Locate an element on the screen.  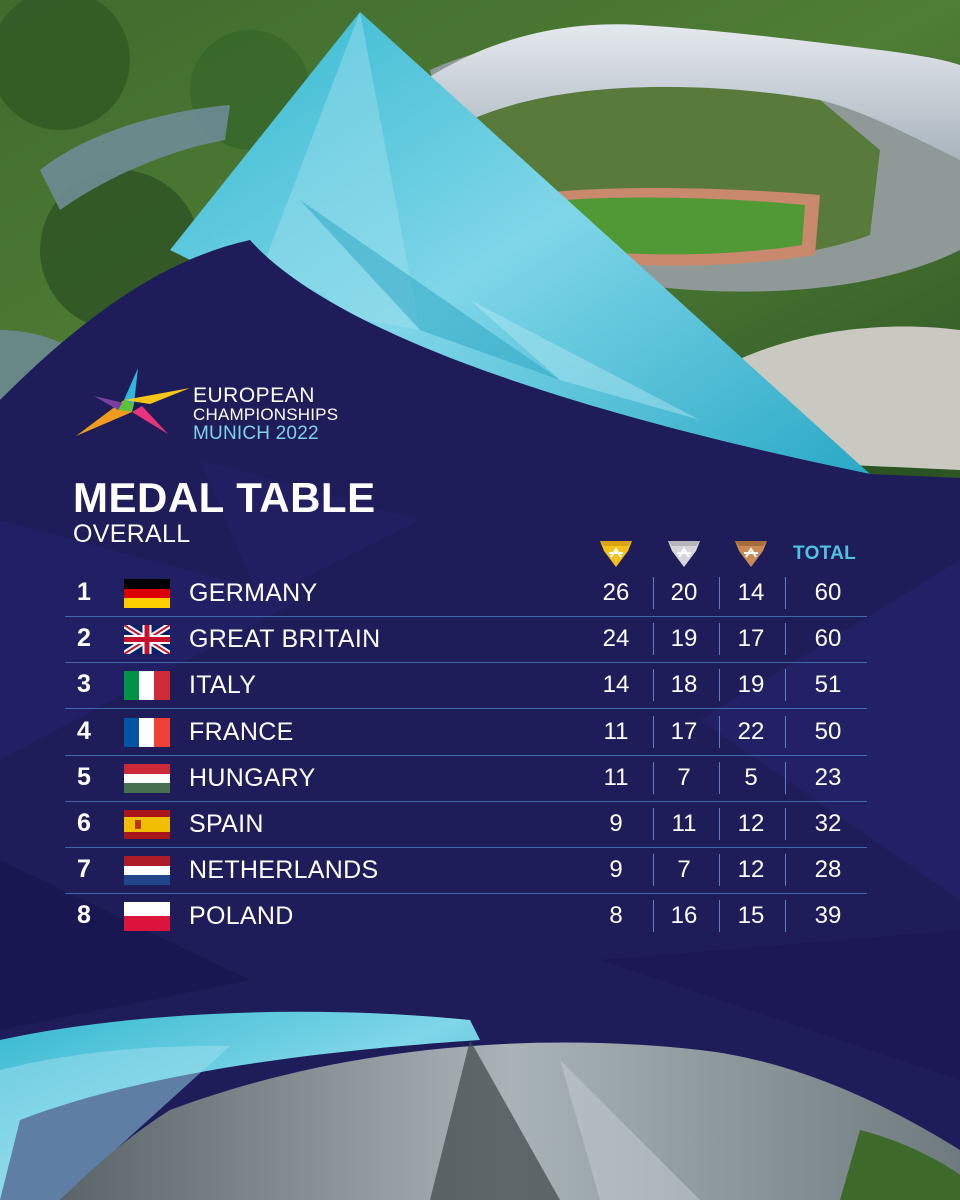
rank: 1 is located at coordinates (84, 592).